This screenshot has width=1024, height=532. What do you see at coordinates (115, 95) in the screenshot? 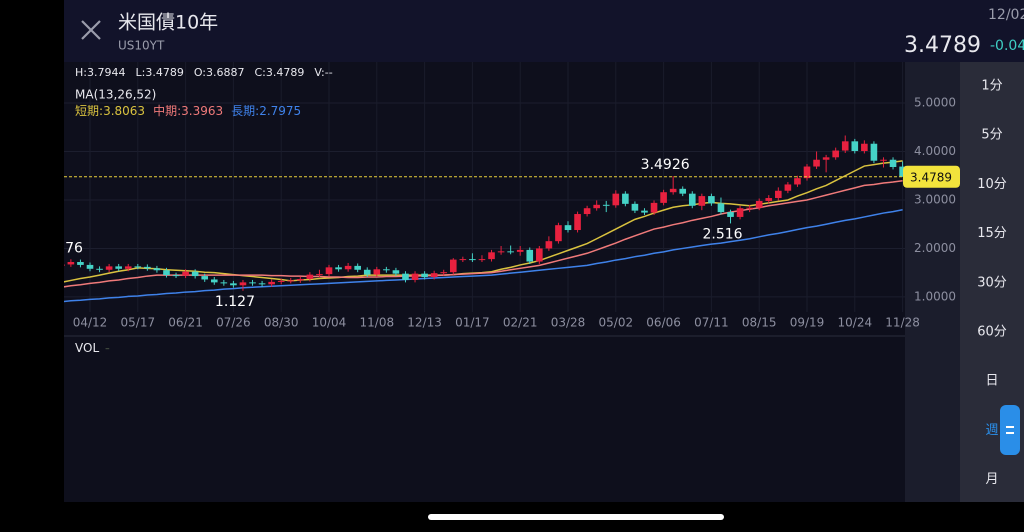
I see `ma-label: MA(13,26,52)` at bounding box center [115, 95].